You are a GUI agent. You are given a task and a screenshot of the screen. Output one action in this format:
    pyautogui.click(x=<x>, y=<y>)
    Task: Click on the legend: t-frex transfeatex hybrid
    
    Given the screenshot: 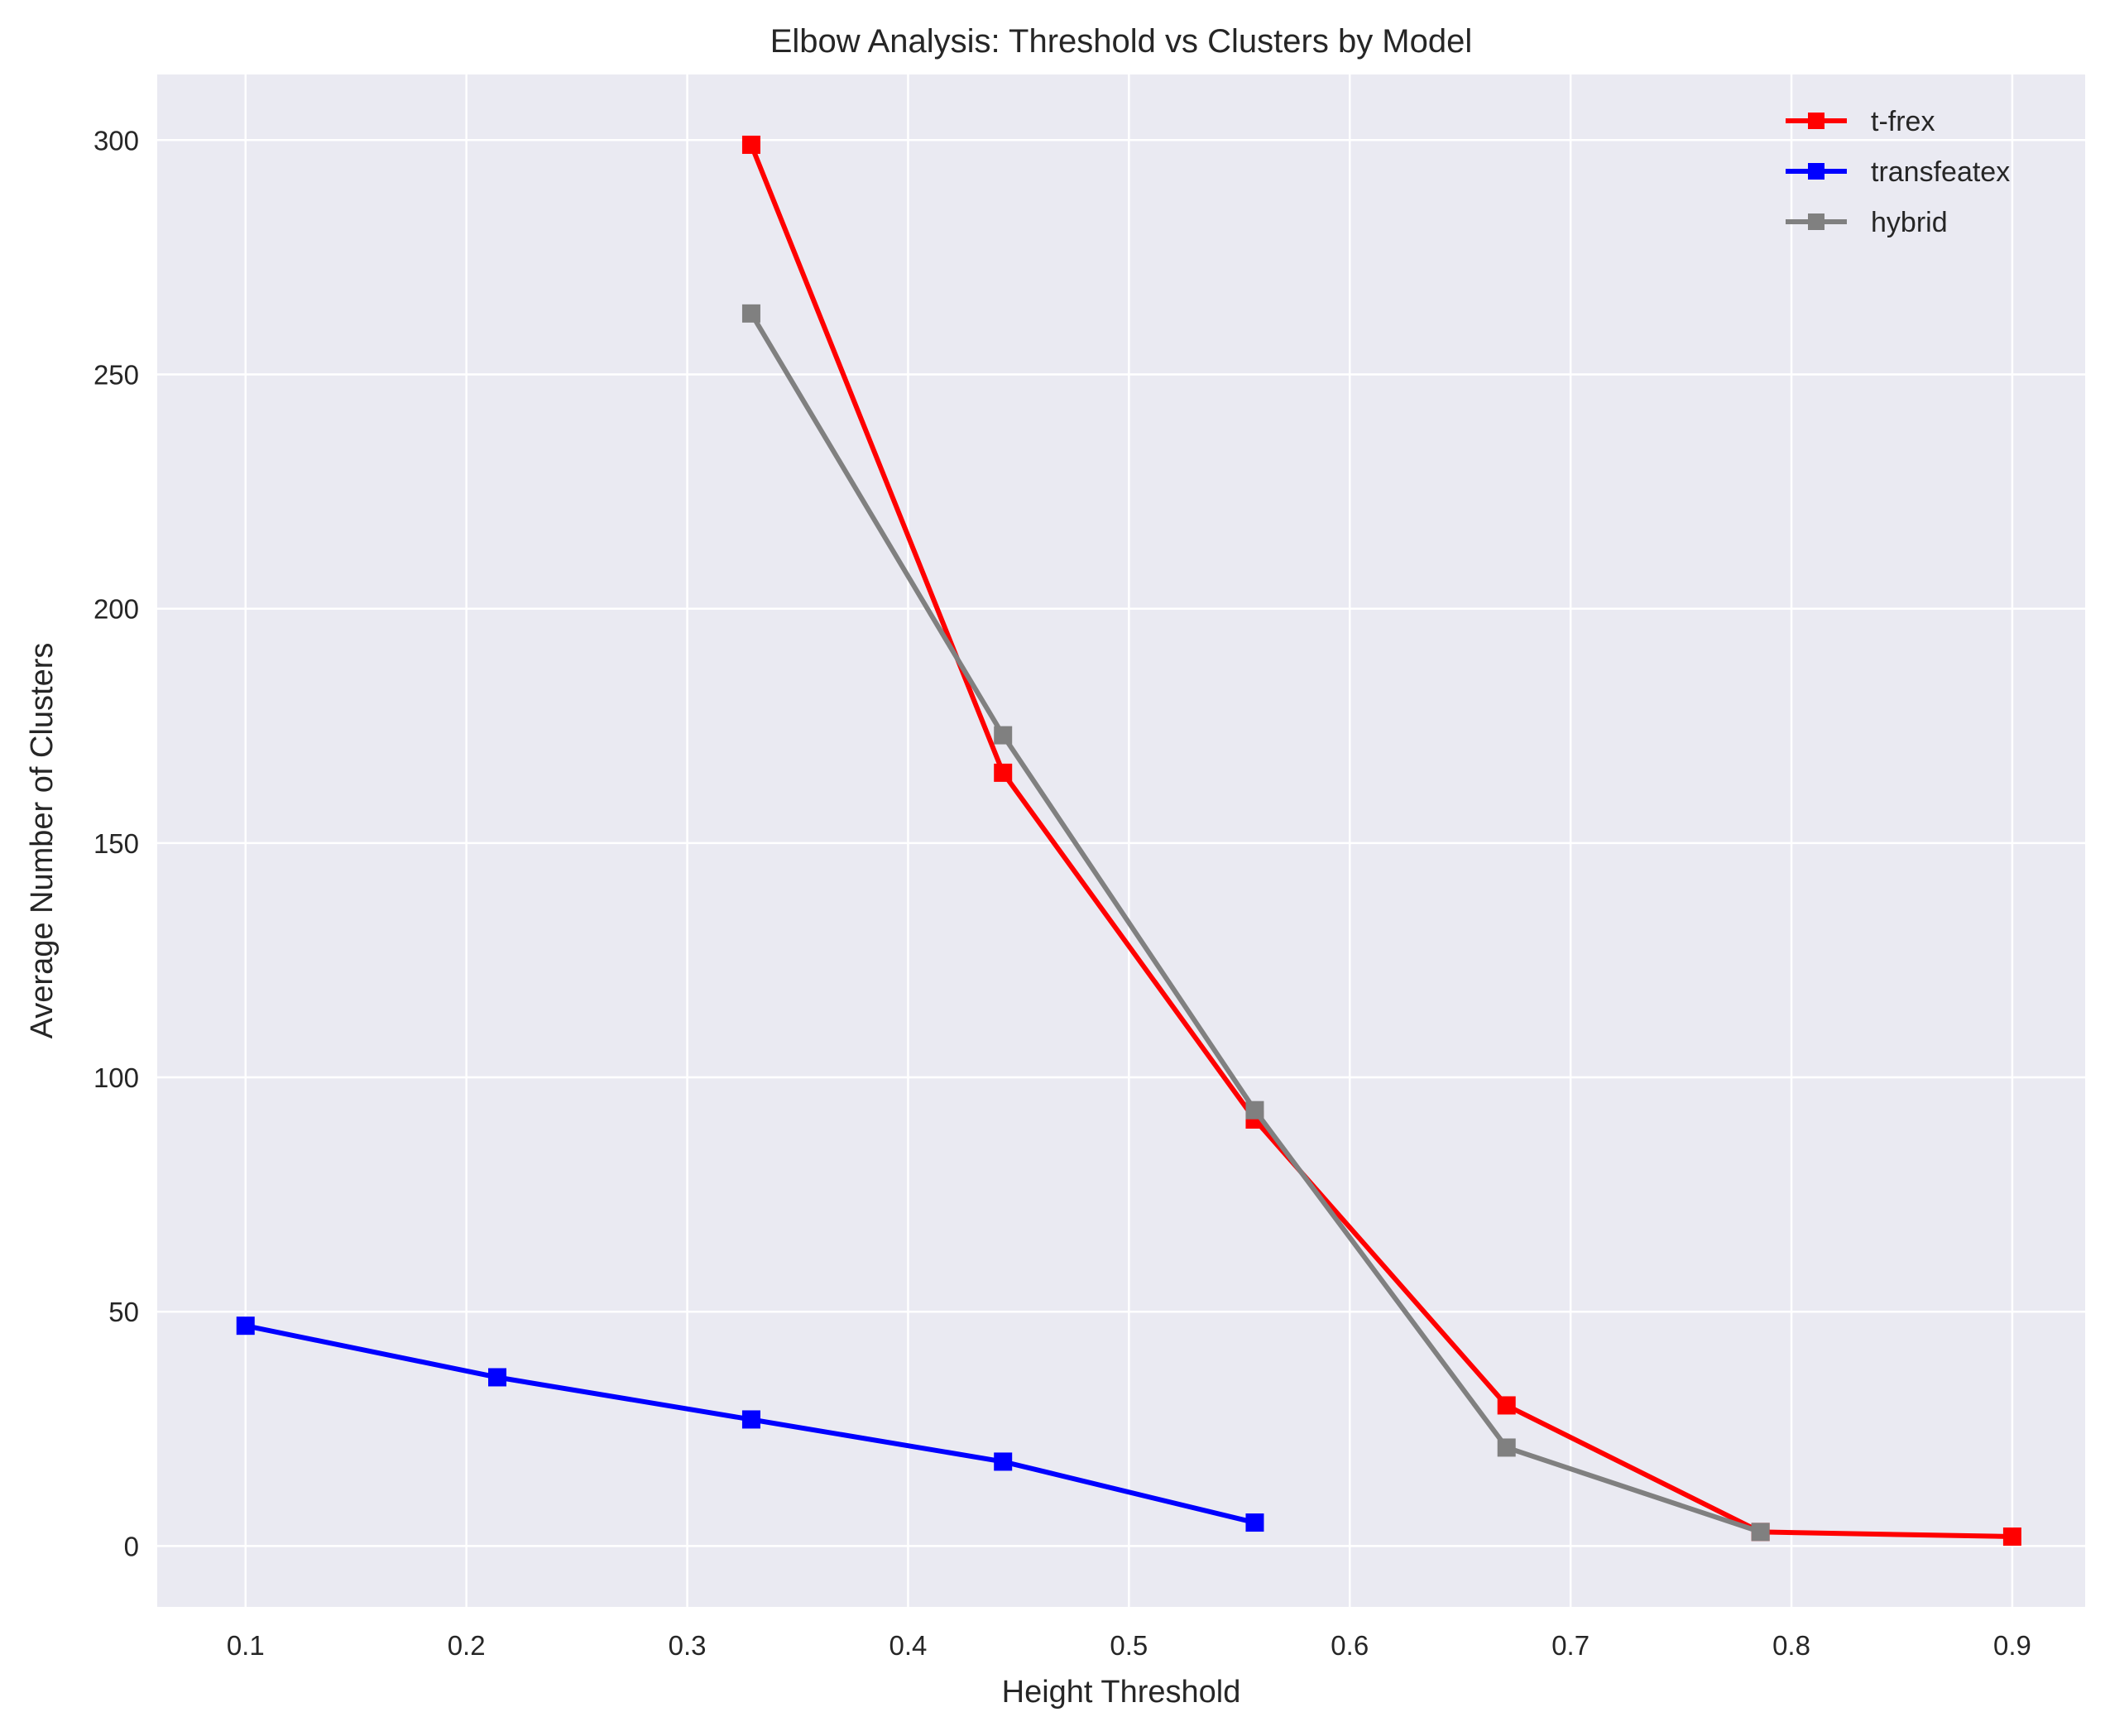 What is the action you would take?
    pyautogui.click(x=1898, y=172)
    